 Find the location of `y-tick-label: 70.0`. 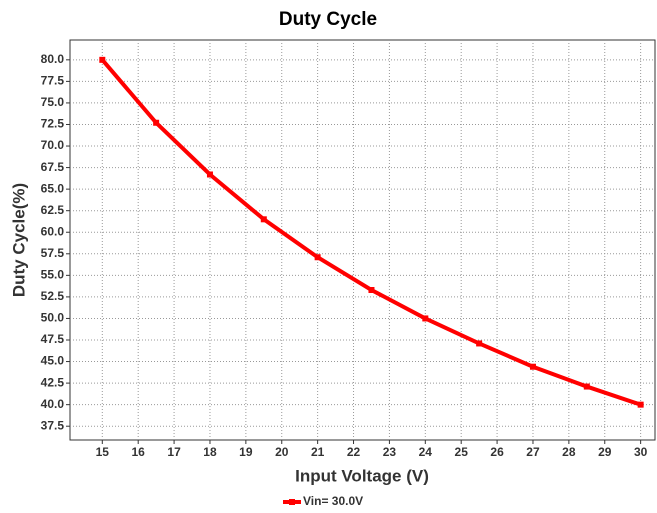

y-tick-label: 70.0 is located at coordinates (53, 145).